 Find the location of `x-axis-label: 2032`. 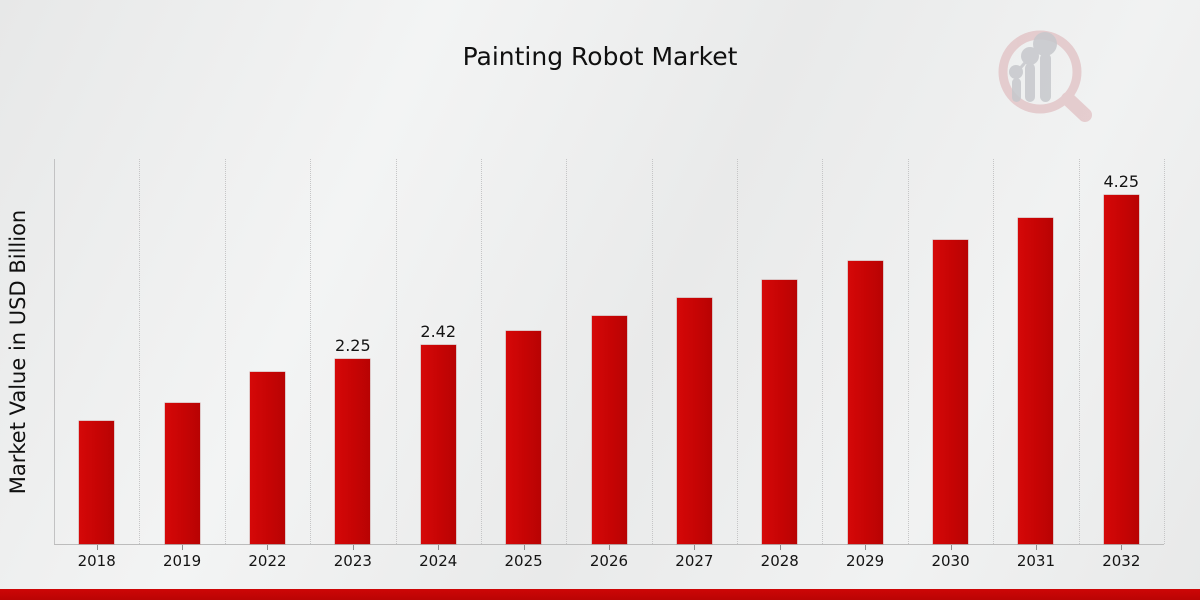

x-axis-label: 2032 is located at coordinates (1121, 561).